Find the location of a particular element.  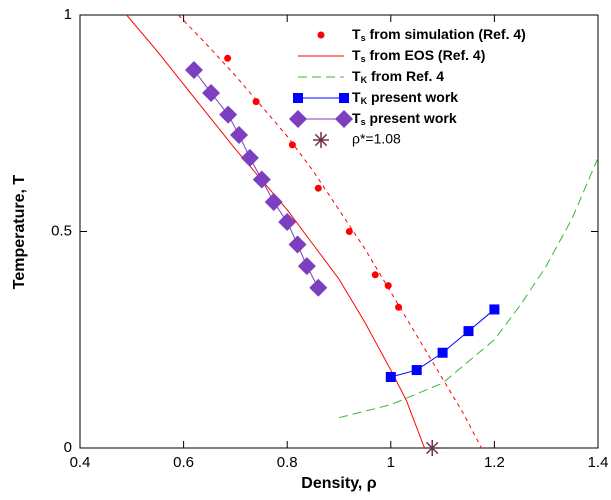

x-tick-label: 1 is located at coordinates (391, 462).